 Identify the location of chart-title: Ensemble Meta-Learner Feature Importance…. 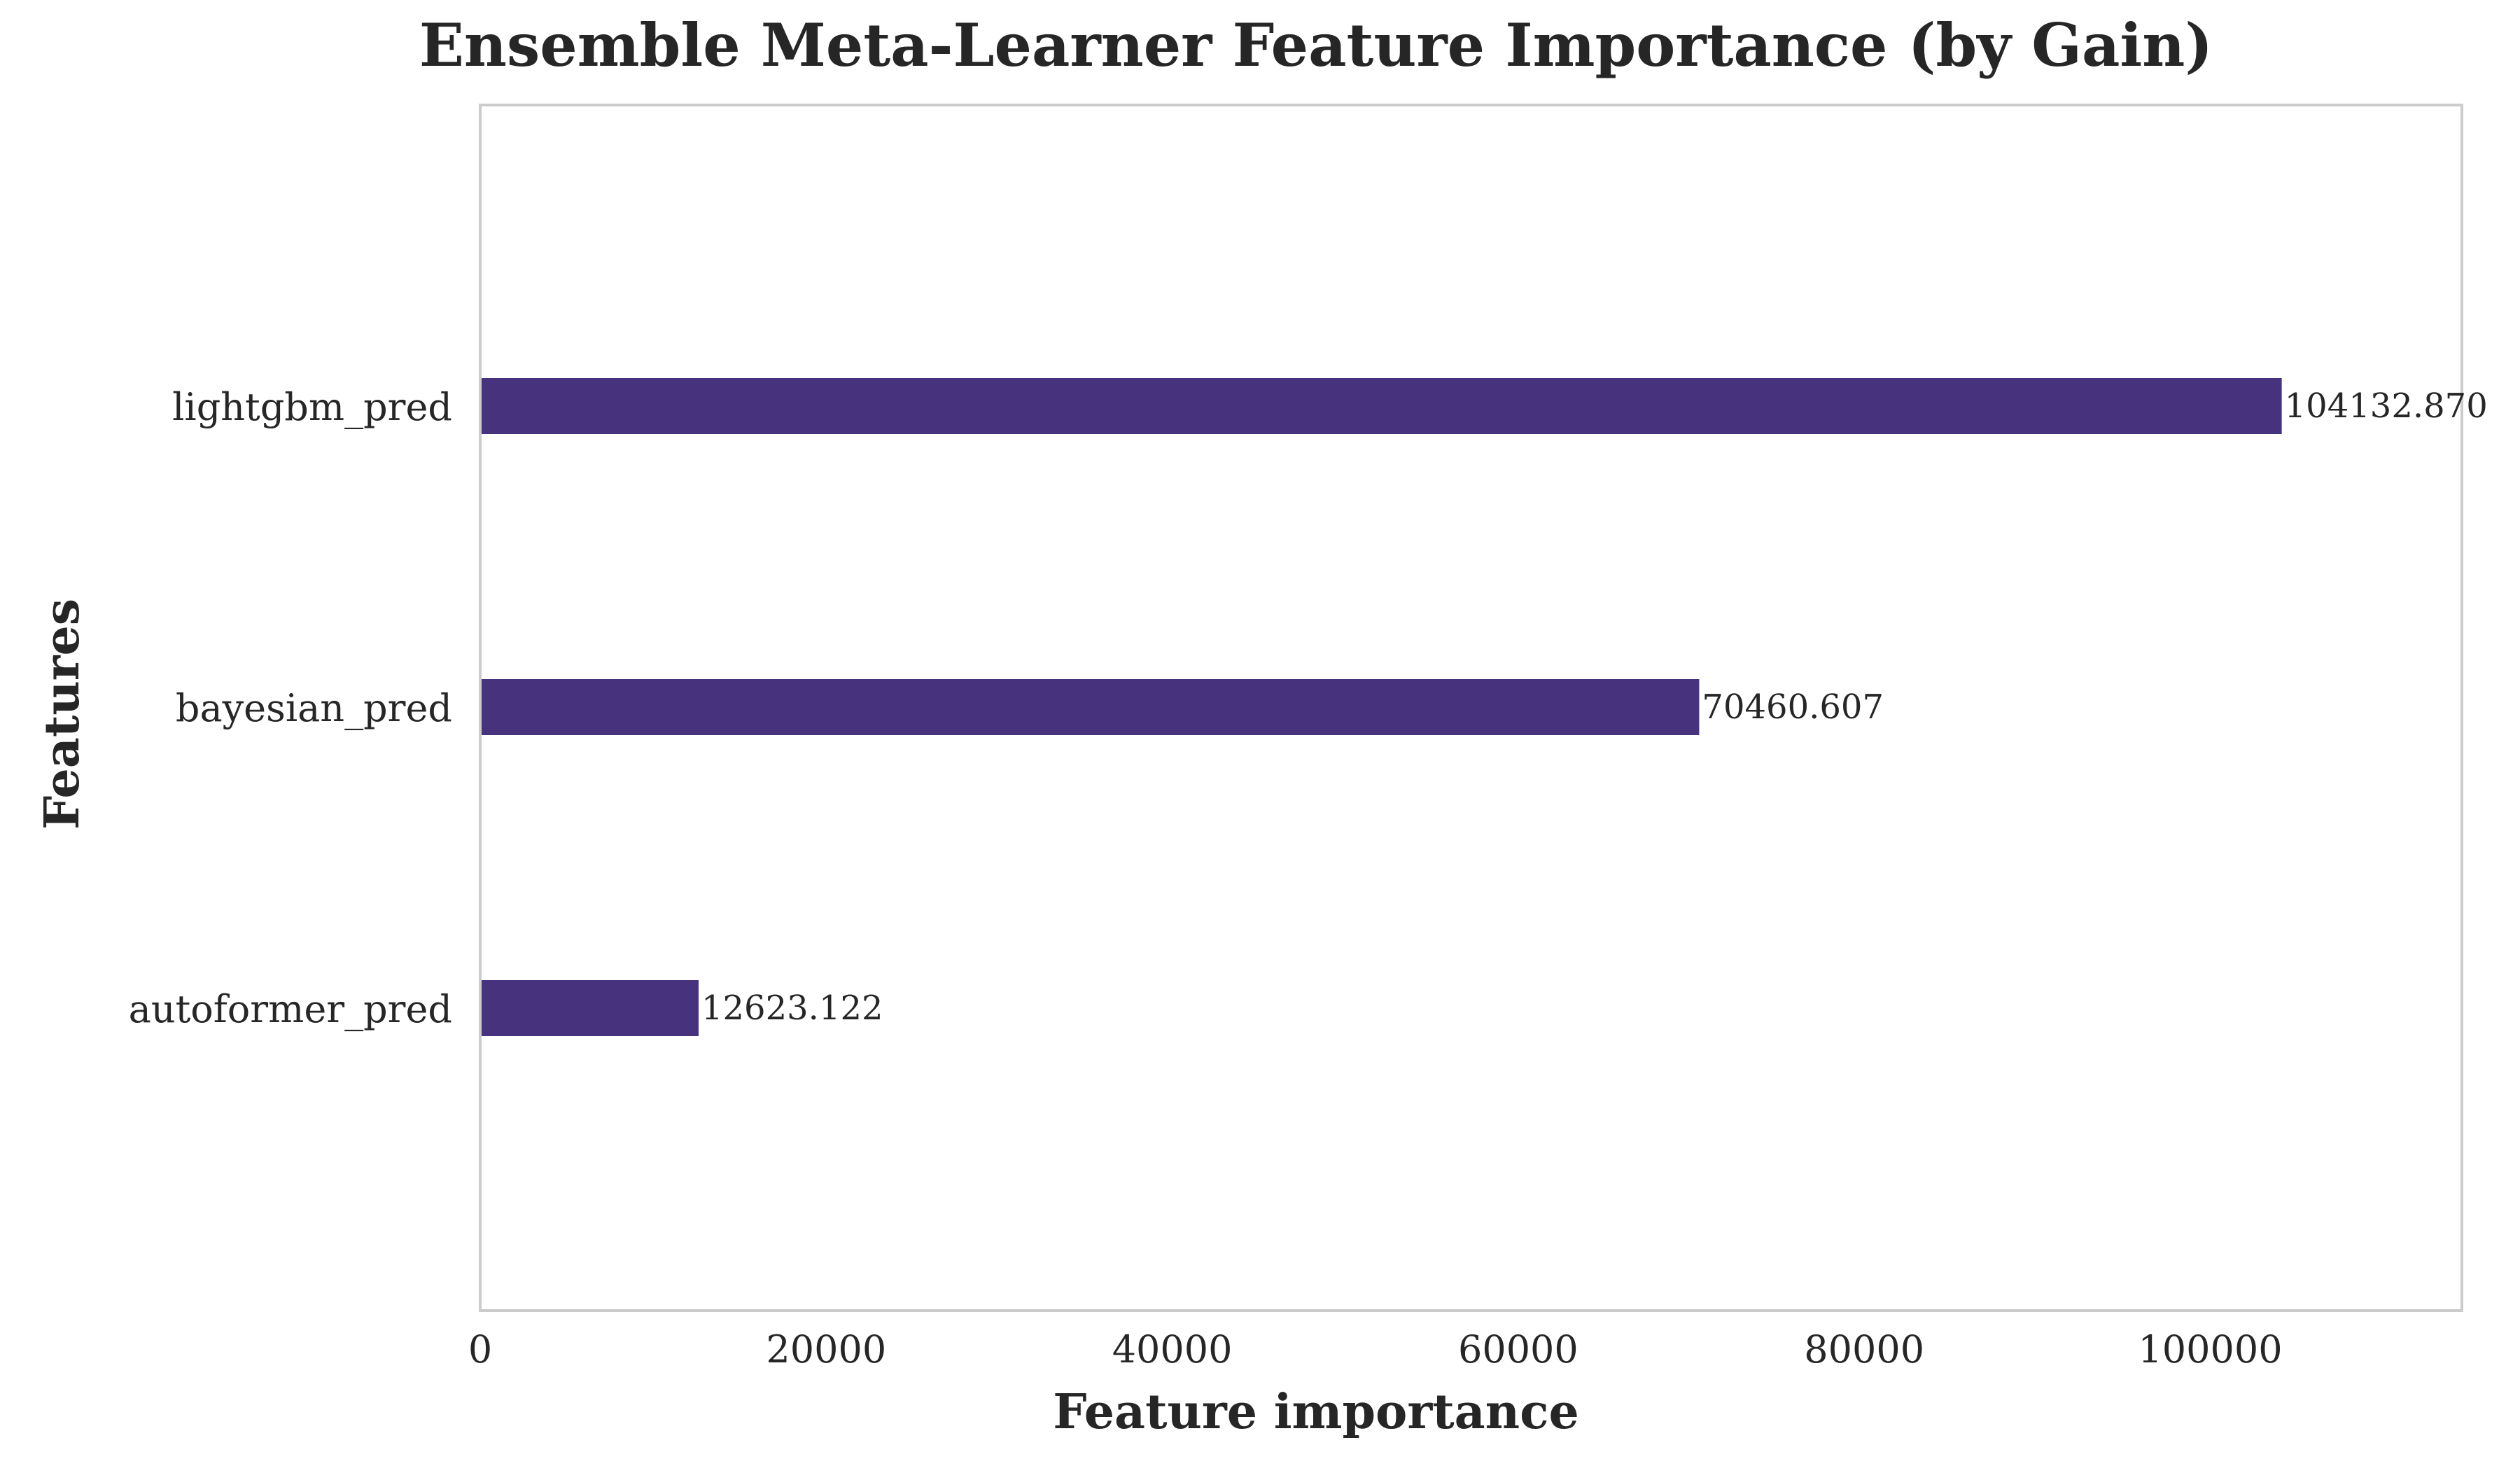
(1316, 45).